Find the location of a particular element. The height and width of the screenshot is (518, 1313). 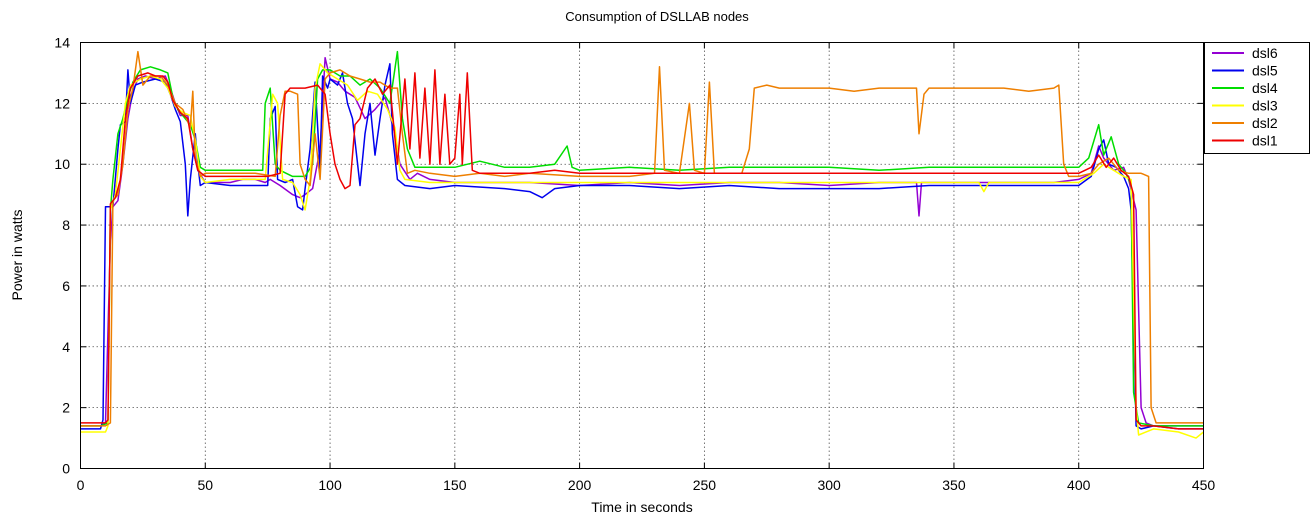

legend-box is located at coordinates (1257, 98).